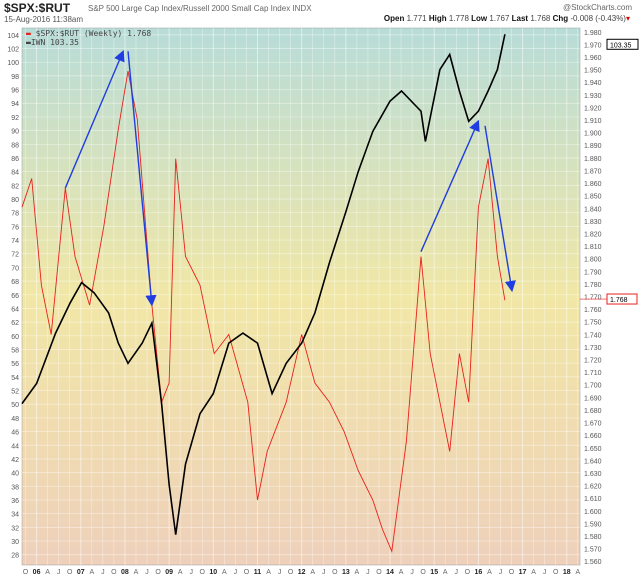 Image resolution: width=640 pixels, height=576 pixels. I want to click on left-tick-label: 64, so click(15, 309).